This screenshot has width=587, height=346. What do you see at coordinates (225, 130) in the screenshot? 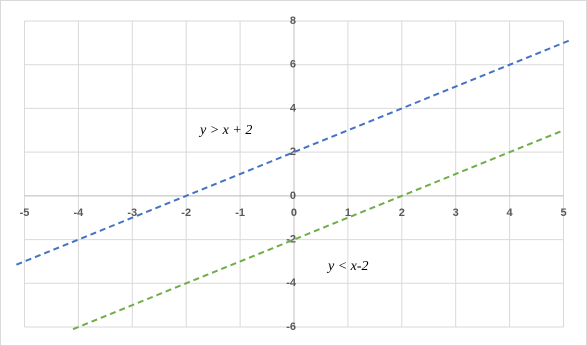
I see `annotation: y > x + 2` at bounding box center [225, 130].